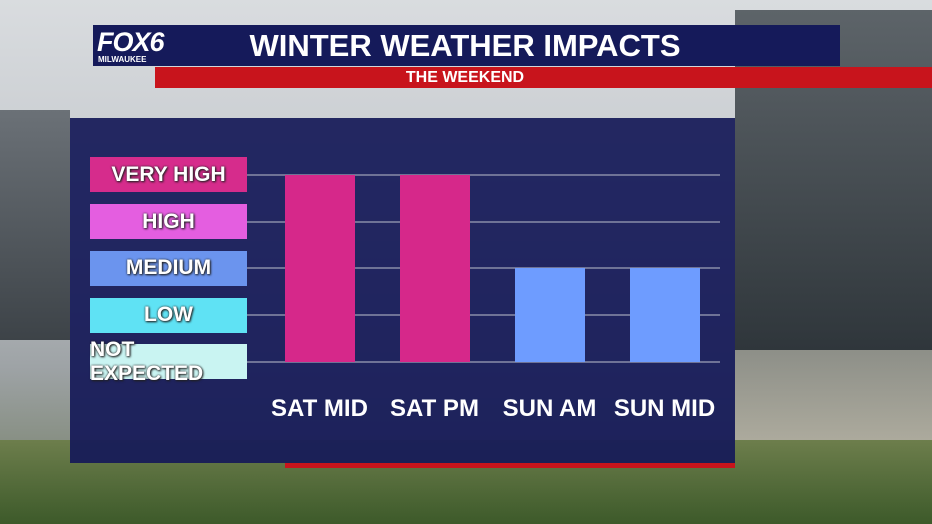 The width and height of the screenshot is (932, 524). Describe the element at coordinates (510, 465) in the screenshot. I see `panel-accent` at that location.